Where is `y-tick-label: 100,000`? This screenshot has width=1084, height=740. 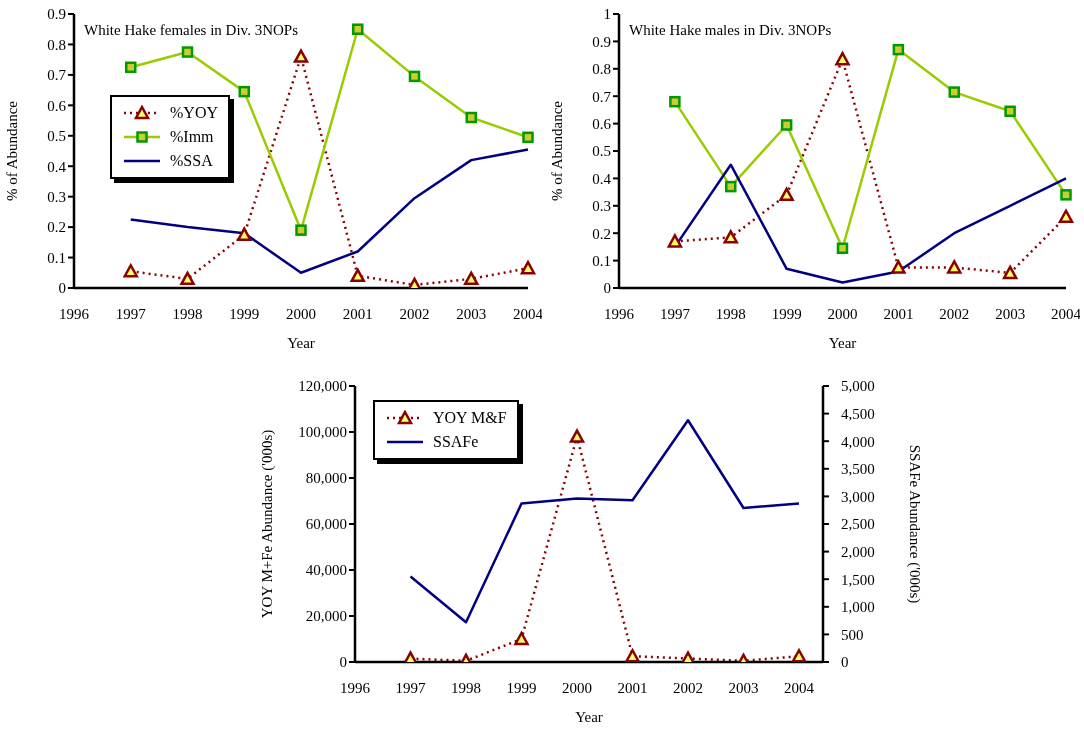
y-tick-label: 100,000 is located at coordinates (322, 432).